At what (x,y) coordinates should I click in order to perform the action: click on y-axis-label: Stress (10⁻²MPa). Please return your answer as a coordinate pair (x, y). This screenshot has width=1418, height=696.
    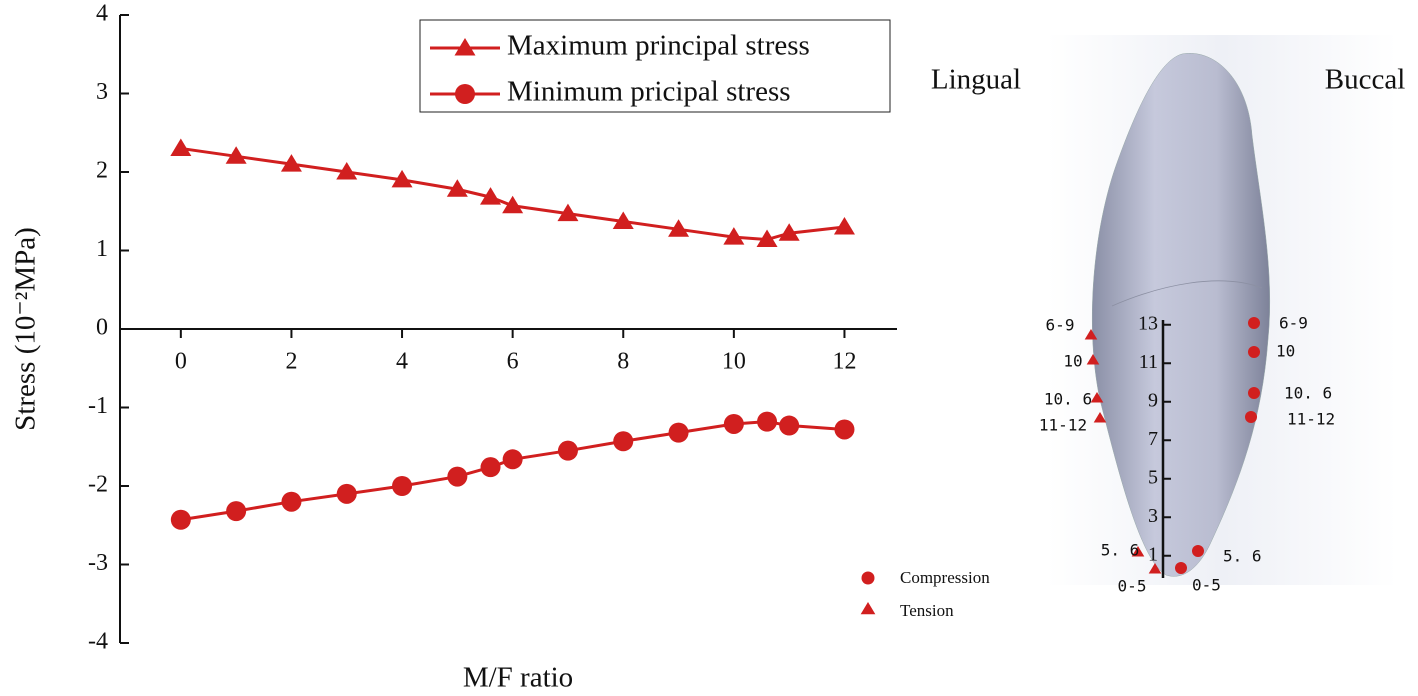
    Looking at the image, I should click on (26, 329).